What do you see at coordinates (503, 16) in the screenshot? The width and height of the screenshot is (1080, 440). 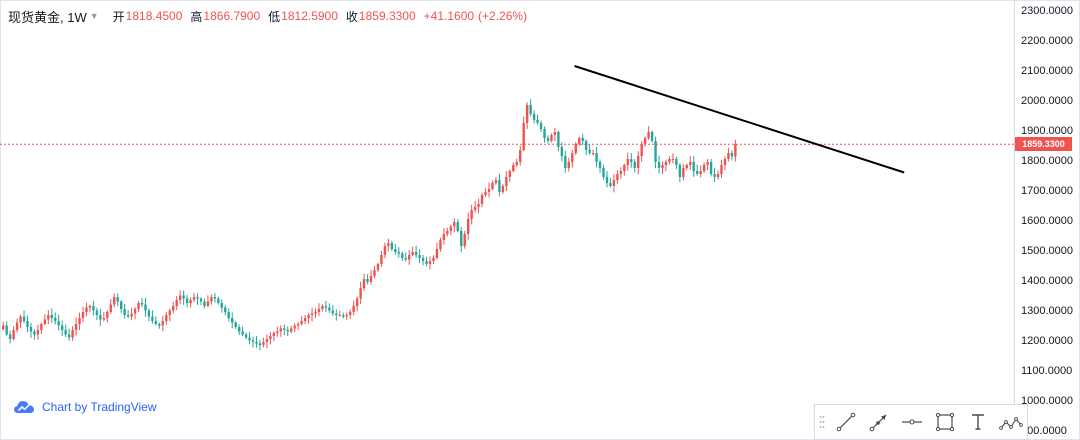 I see `change-percent: (+2.26%)` at bounding box center [503, 16].